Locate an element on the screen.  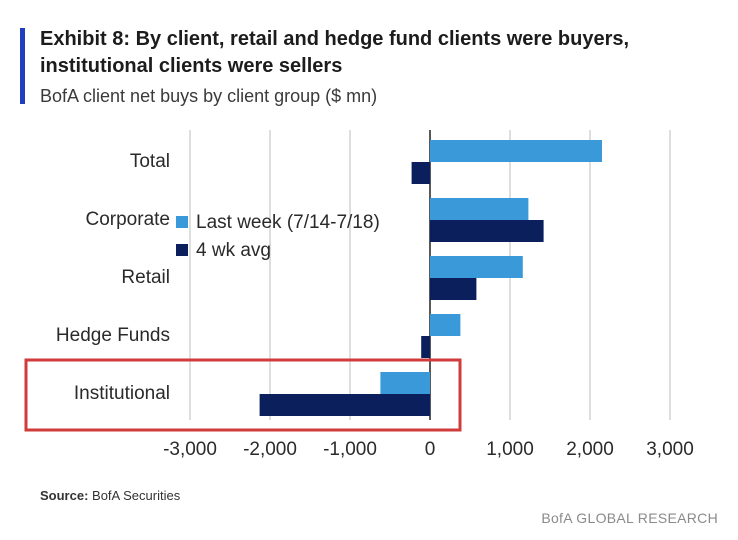
x-tick-label: 2,000 is located at coordinates (590, 449).